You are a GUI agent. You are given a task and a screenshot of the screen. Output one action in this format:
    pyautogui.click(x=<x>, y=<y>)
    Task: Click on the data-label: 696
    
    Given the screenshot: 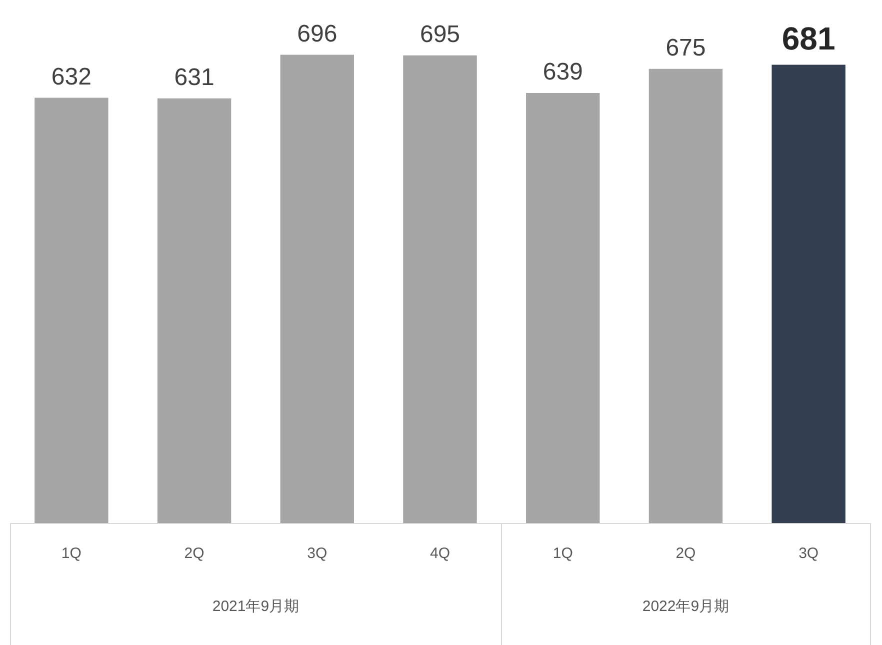 What is the action you would take?
    pyautogui.click(x=317, y=34)
    